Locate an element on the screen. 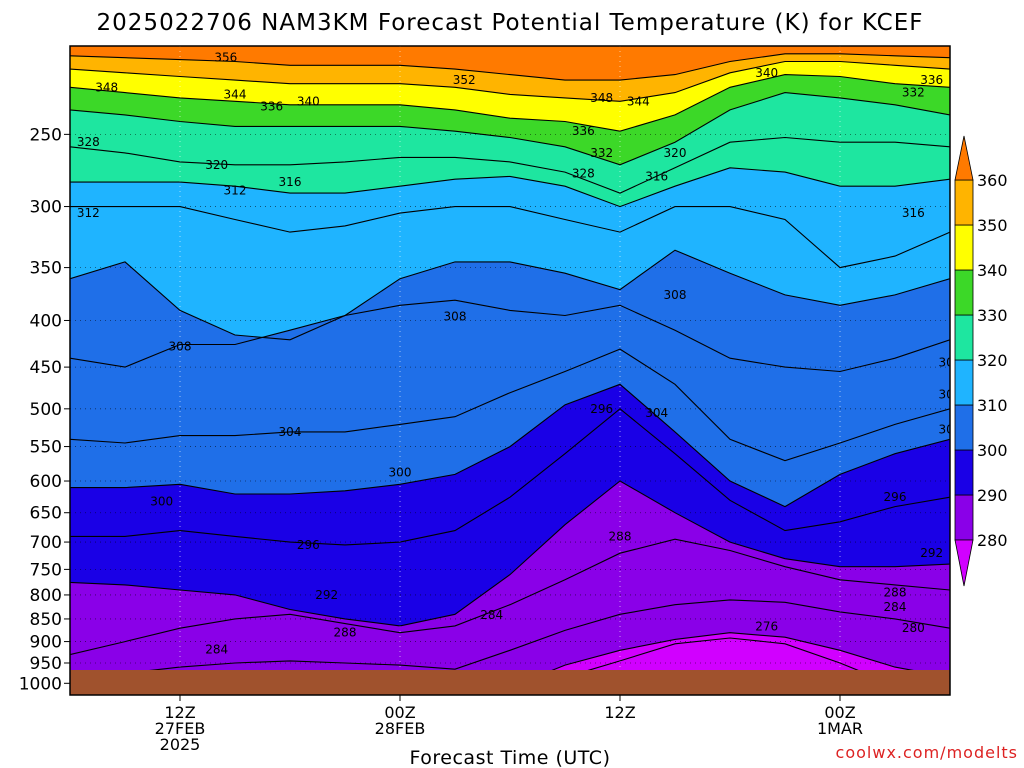 The image size is (1024, 768). y-tick-label: 450 is located at coordinates (46, 368).